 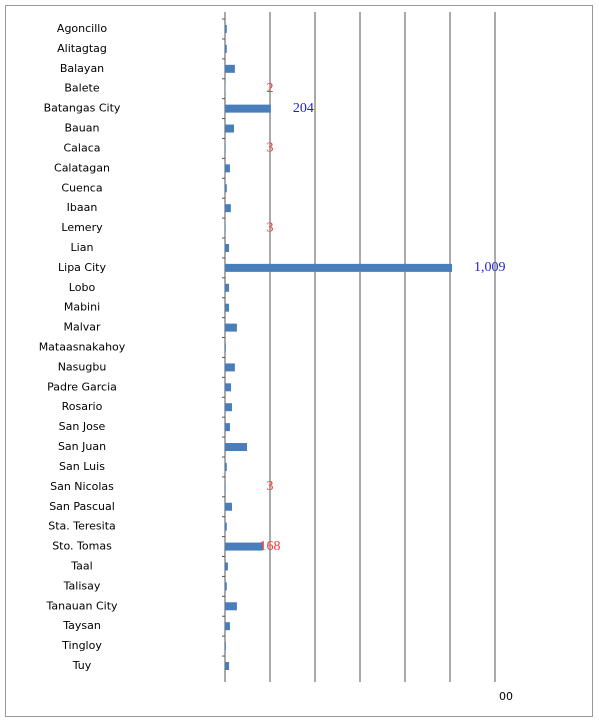 What do you see at coordinates (82, 665) in the screenshot?
I see `category-label: Tuy` at bounding box center [82, 665].